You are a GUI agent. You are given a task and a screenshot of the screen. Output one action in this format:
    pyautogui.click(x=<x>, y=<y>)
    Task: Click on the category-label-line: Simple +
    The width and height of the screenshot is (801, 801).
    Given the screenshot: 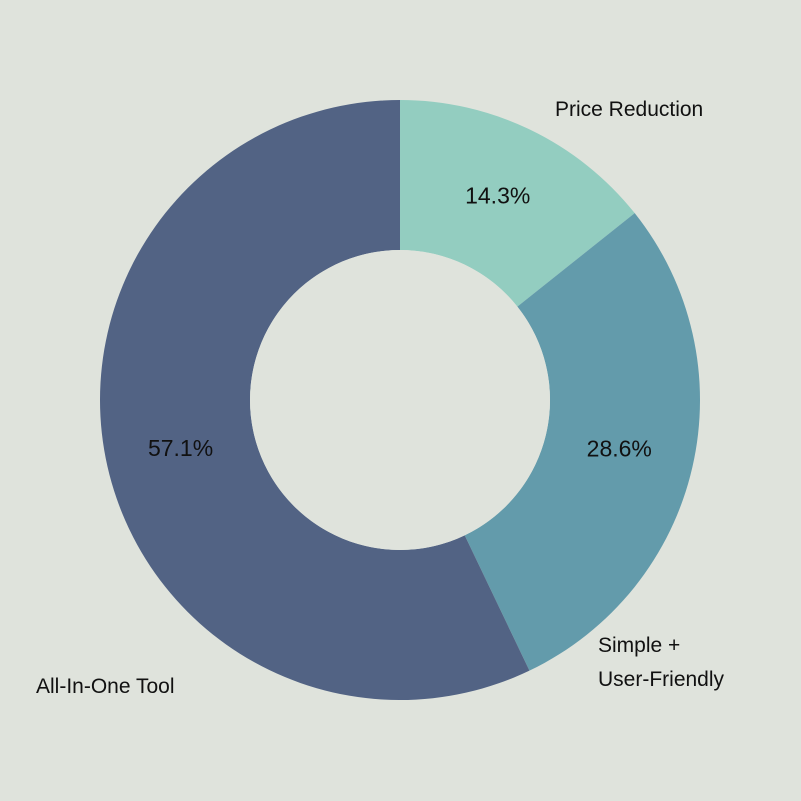 What is the action you would take?
    pyautogui.click(x=639, y=645)
    